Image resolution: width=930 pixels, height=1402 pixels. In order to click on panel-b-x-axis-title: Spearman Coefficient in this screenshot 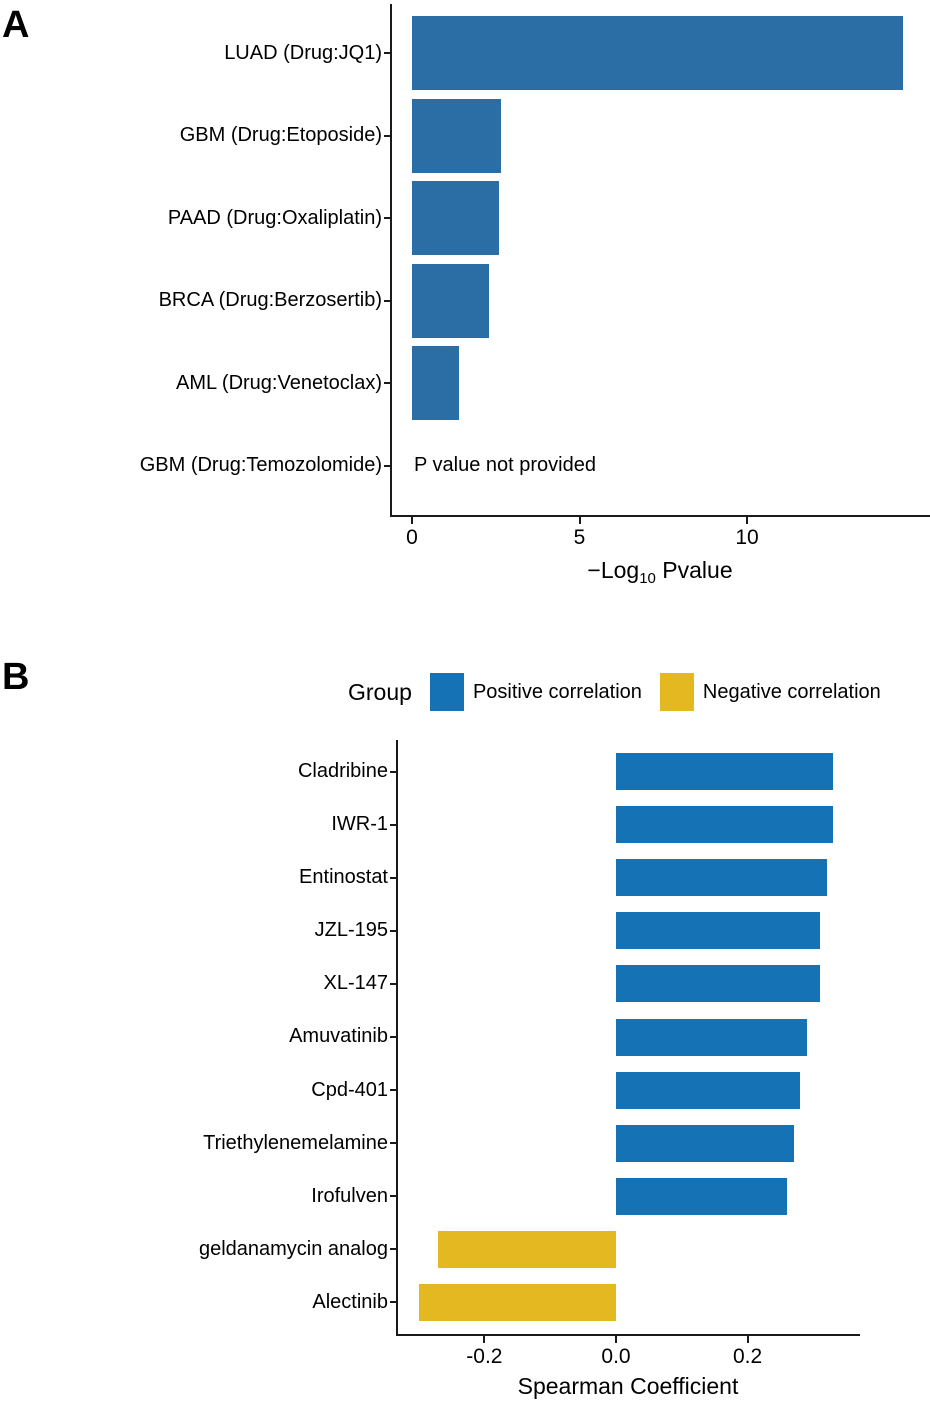, I will do `click(628, 1386)`.